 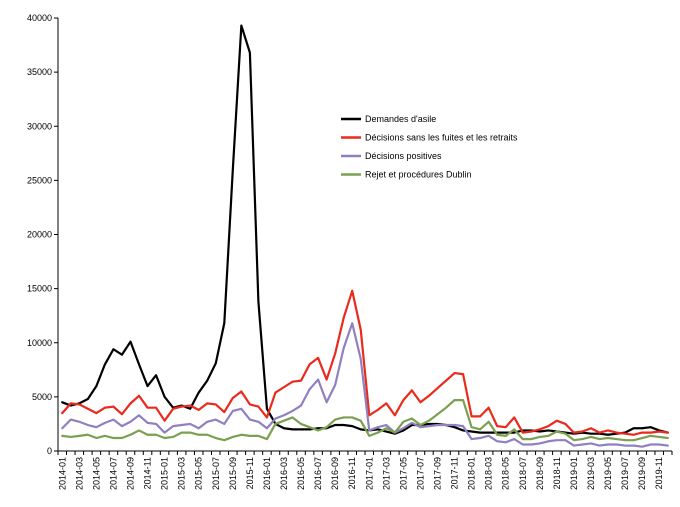 What do you see at coordinates (39, 289) in the screenshot?
I see `y-tick-label: 15000` at bounding box center [39, 289].